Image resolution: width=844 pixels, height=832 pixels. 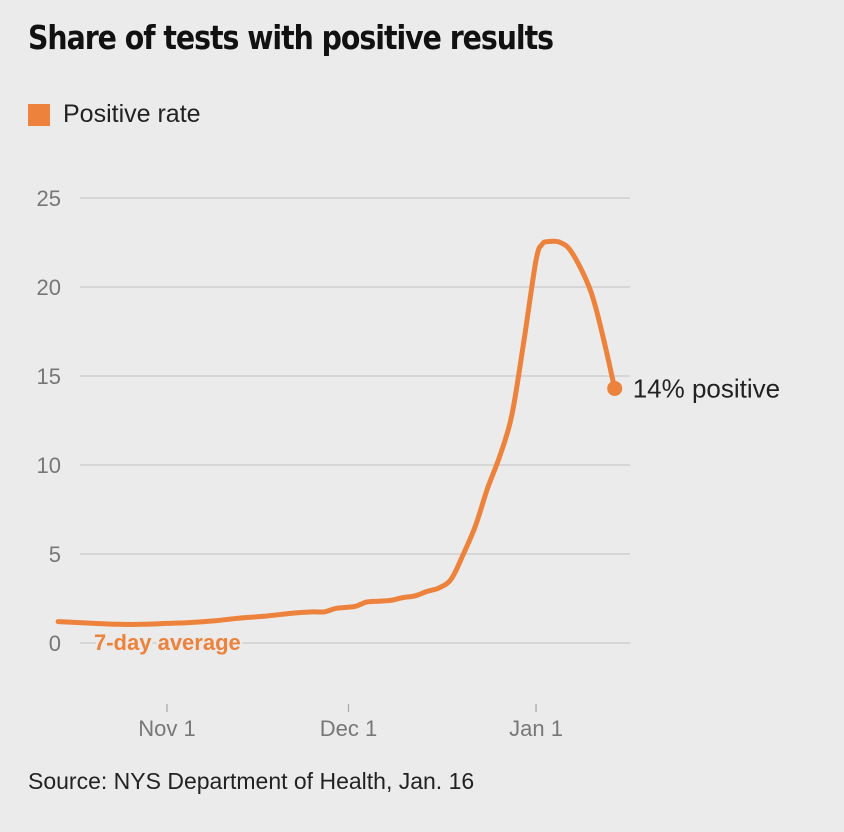 What do you see at coordinates (167, 642) in the screenshot?
I see `series-label: 7-day average` at bounding box center [167, 642].